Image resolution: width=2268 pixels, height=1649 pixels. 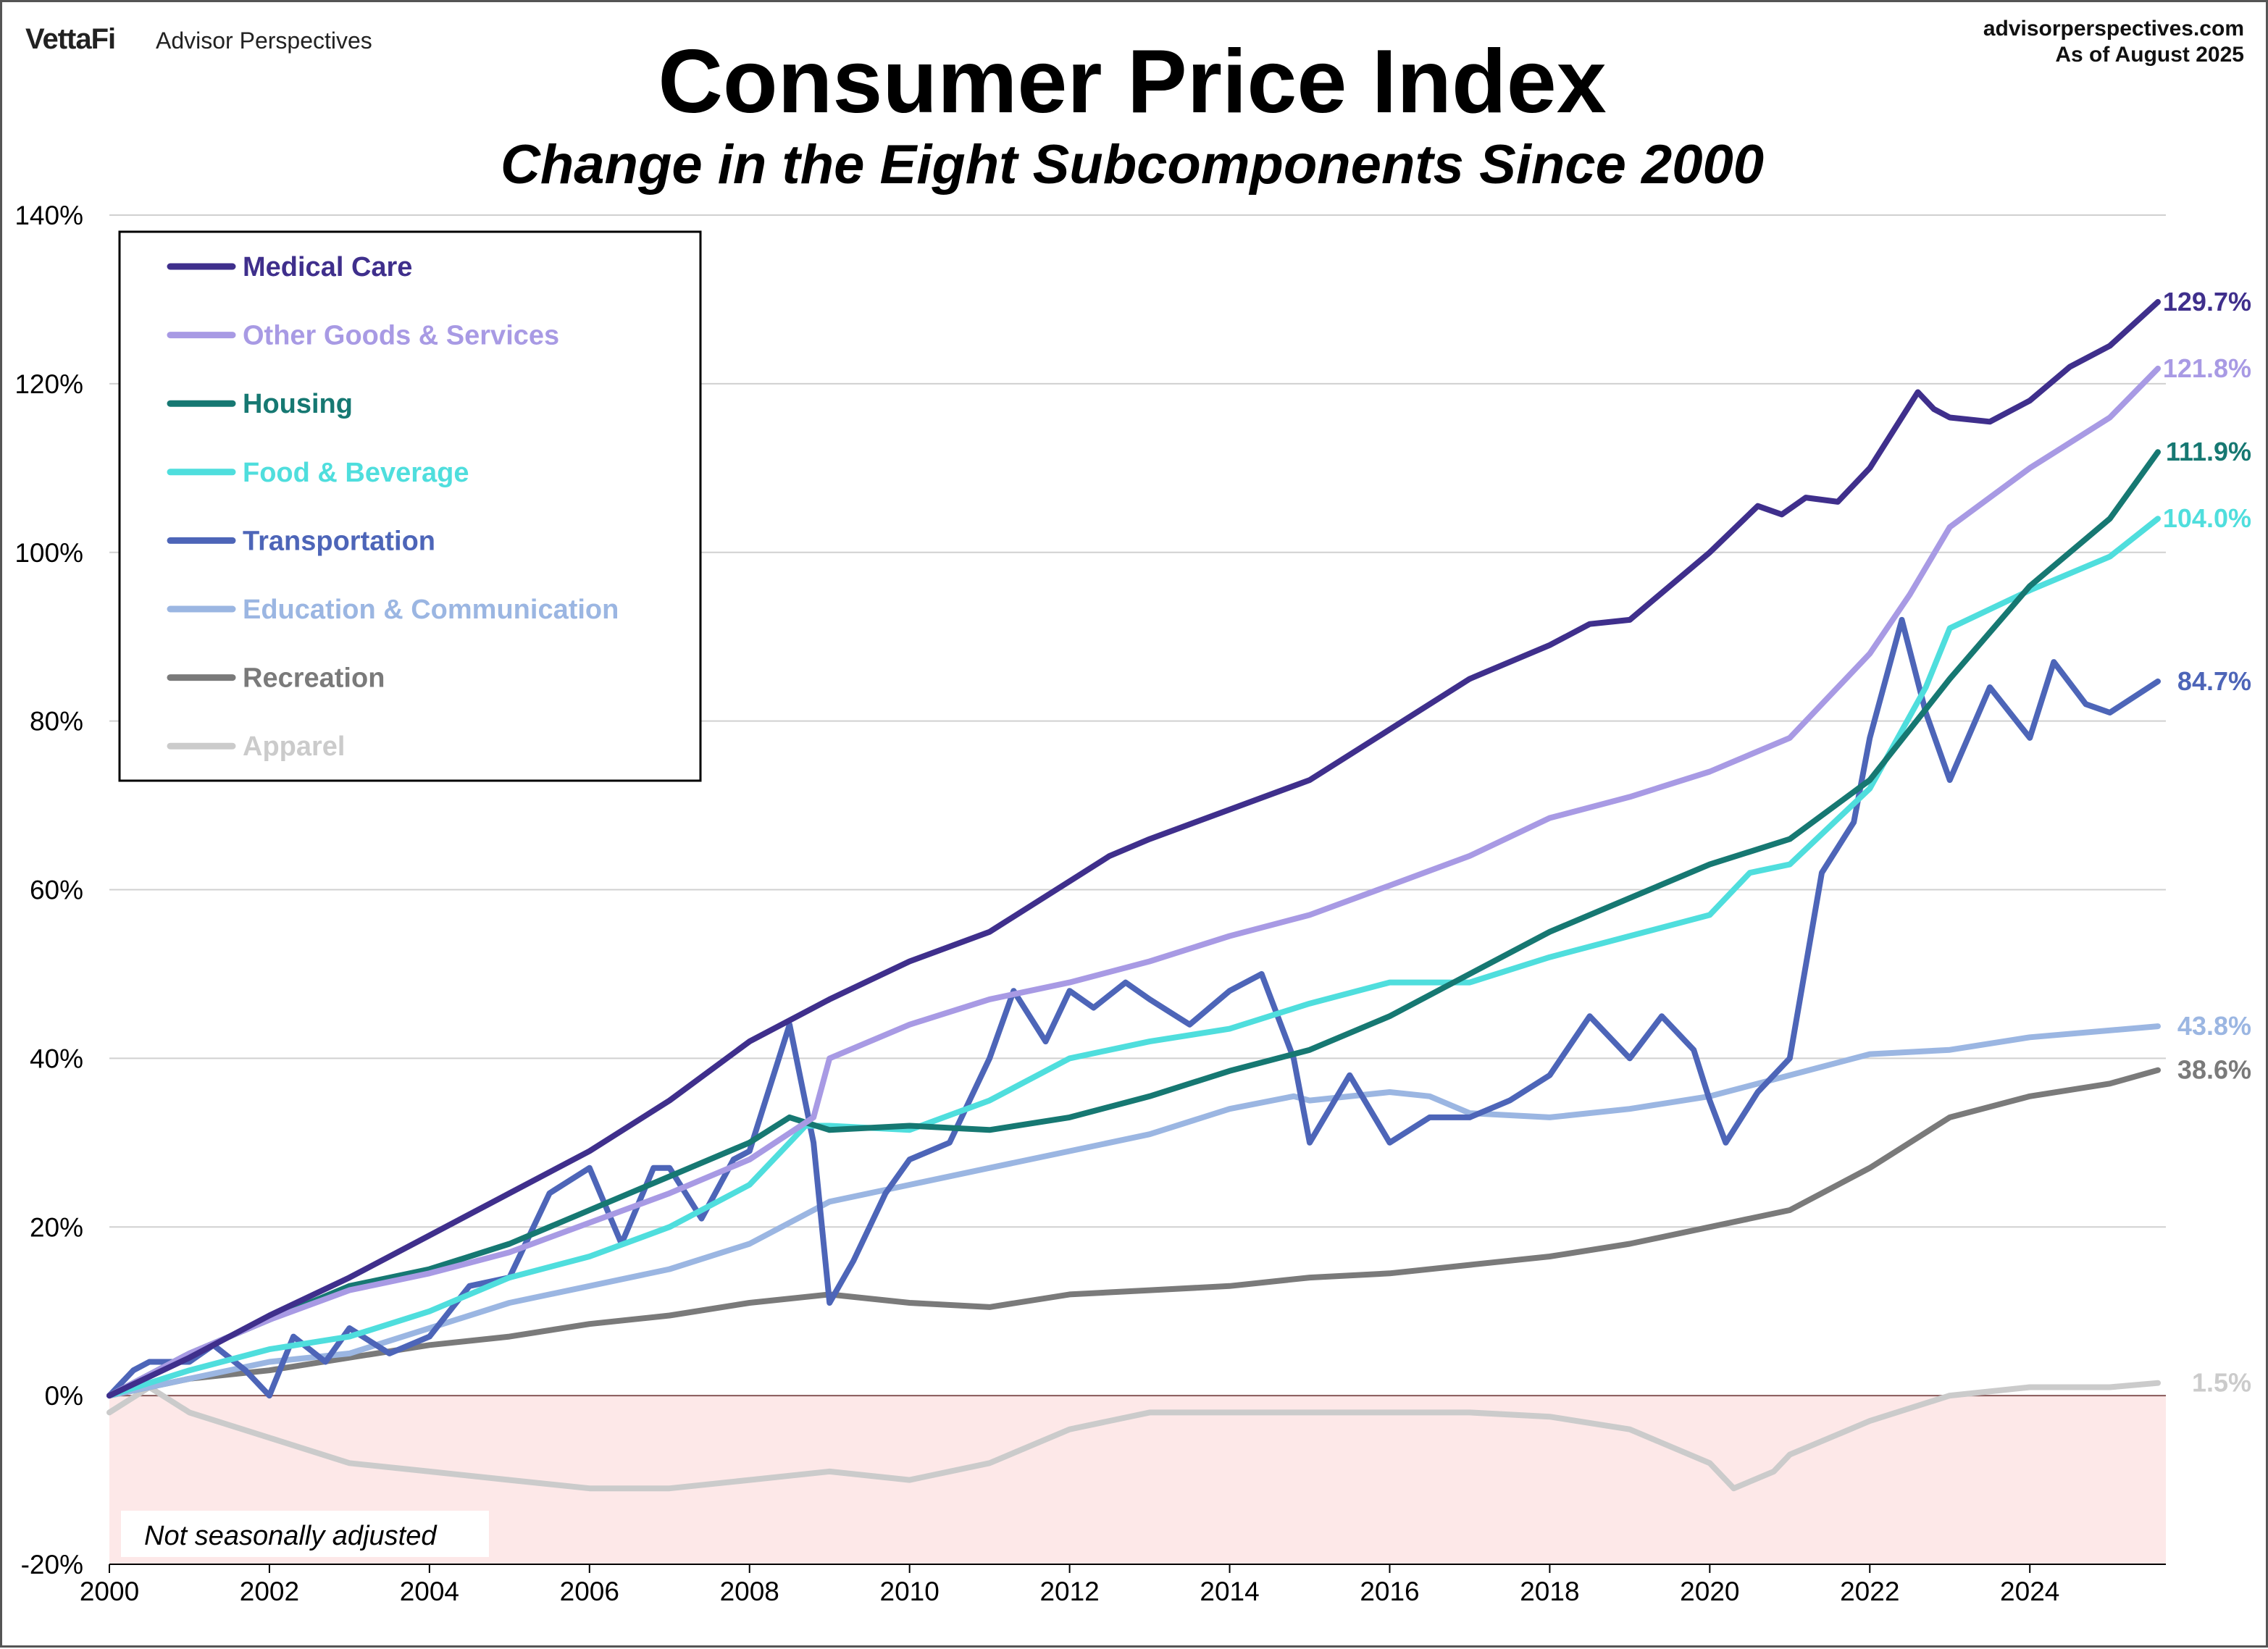 What do you see at coordinates (2207, 301) in the screenshot?
I see `end-value-label: 129.7%` at bounding box center [2207, 301].